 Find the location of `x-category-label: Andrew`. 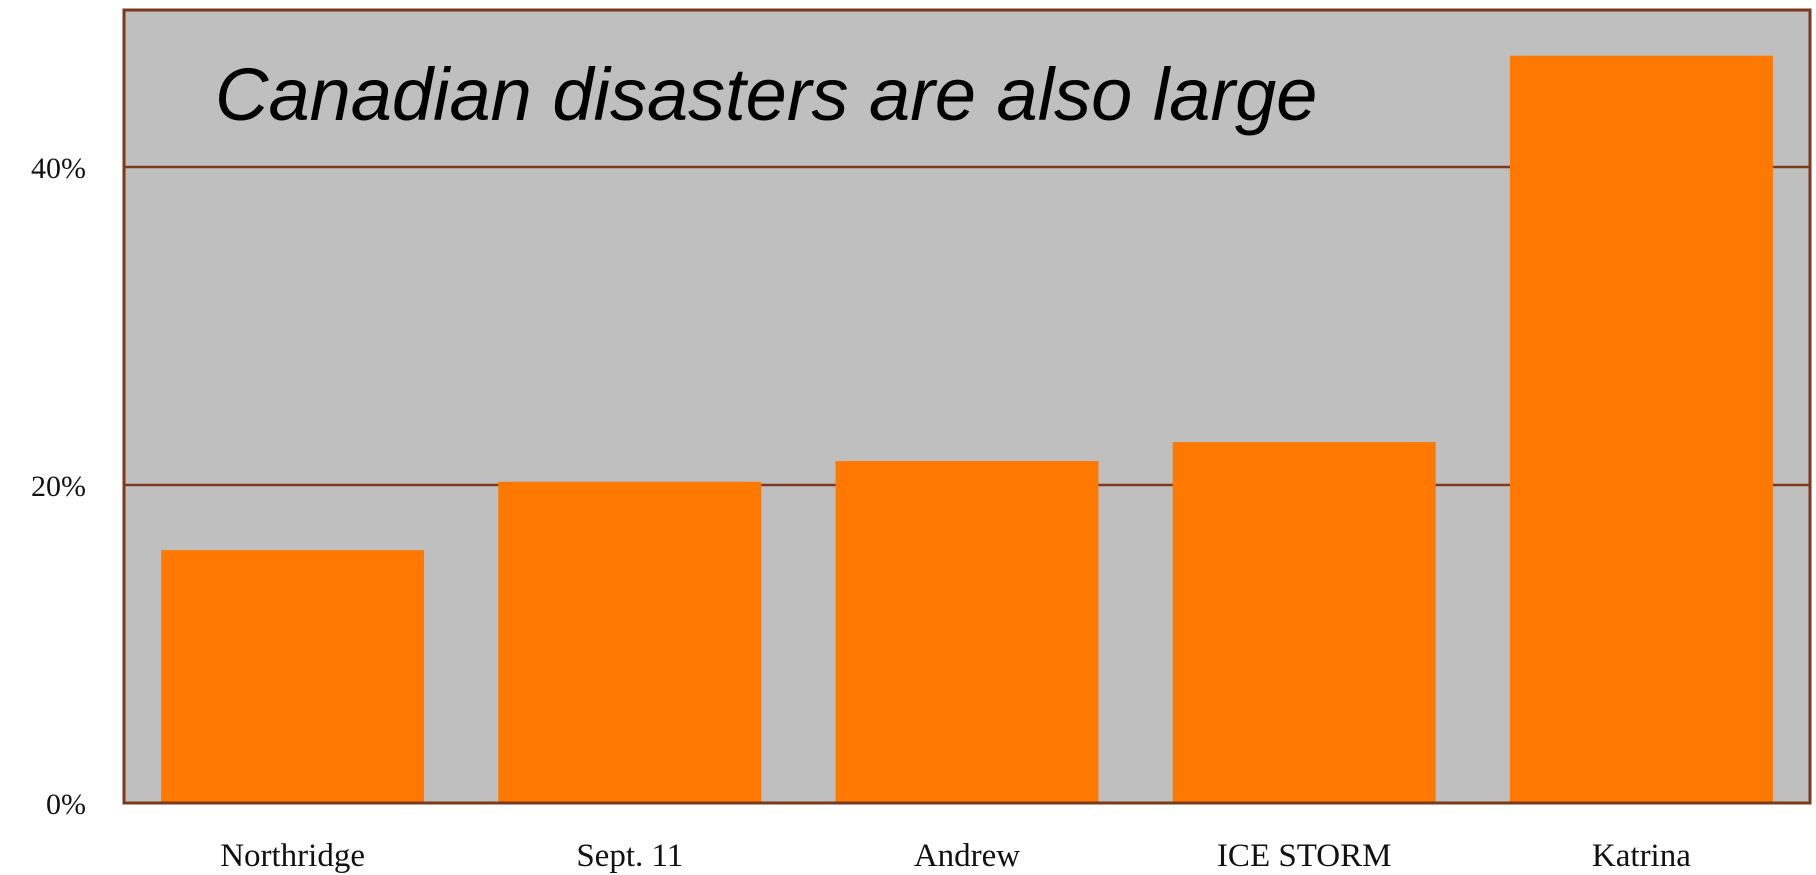

x-category-label: Andrew is located at coordinates (967, 856).